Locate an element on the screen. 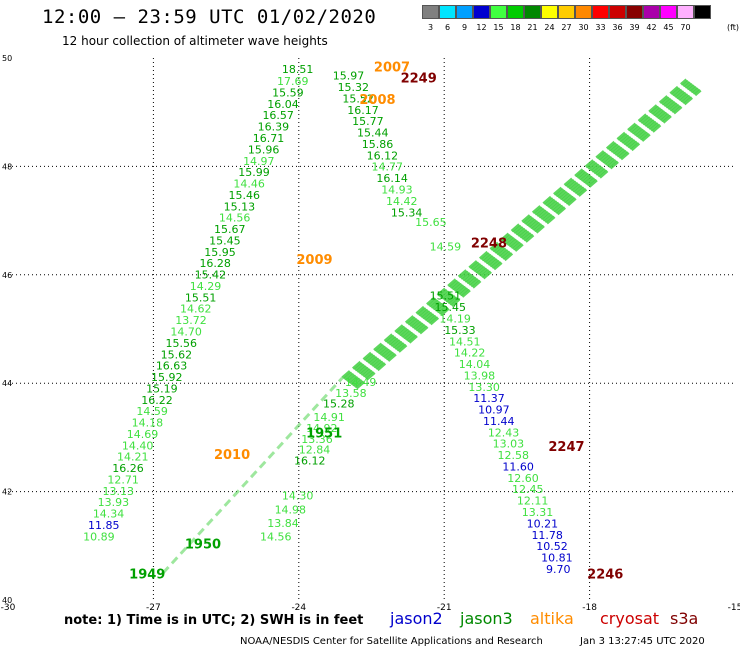 This screenshot has width=740, height=650. wave-height-label: 14.51 is located at coordinates (465, 341).